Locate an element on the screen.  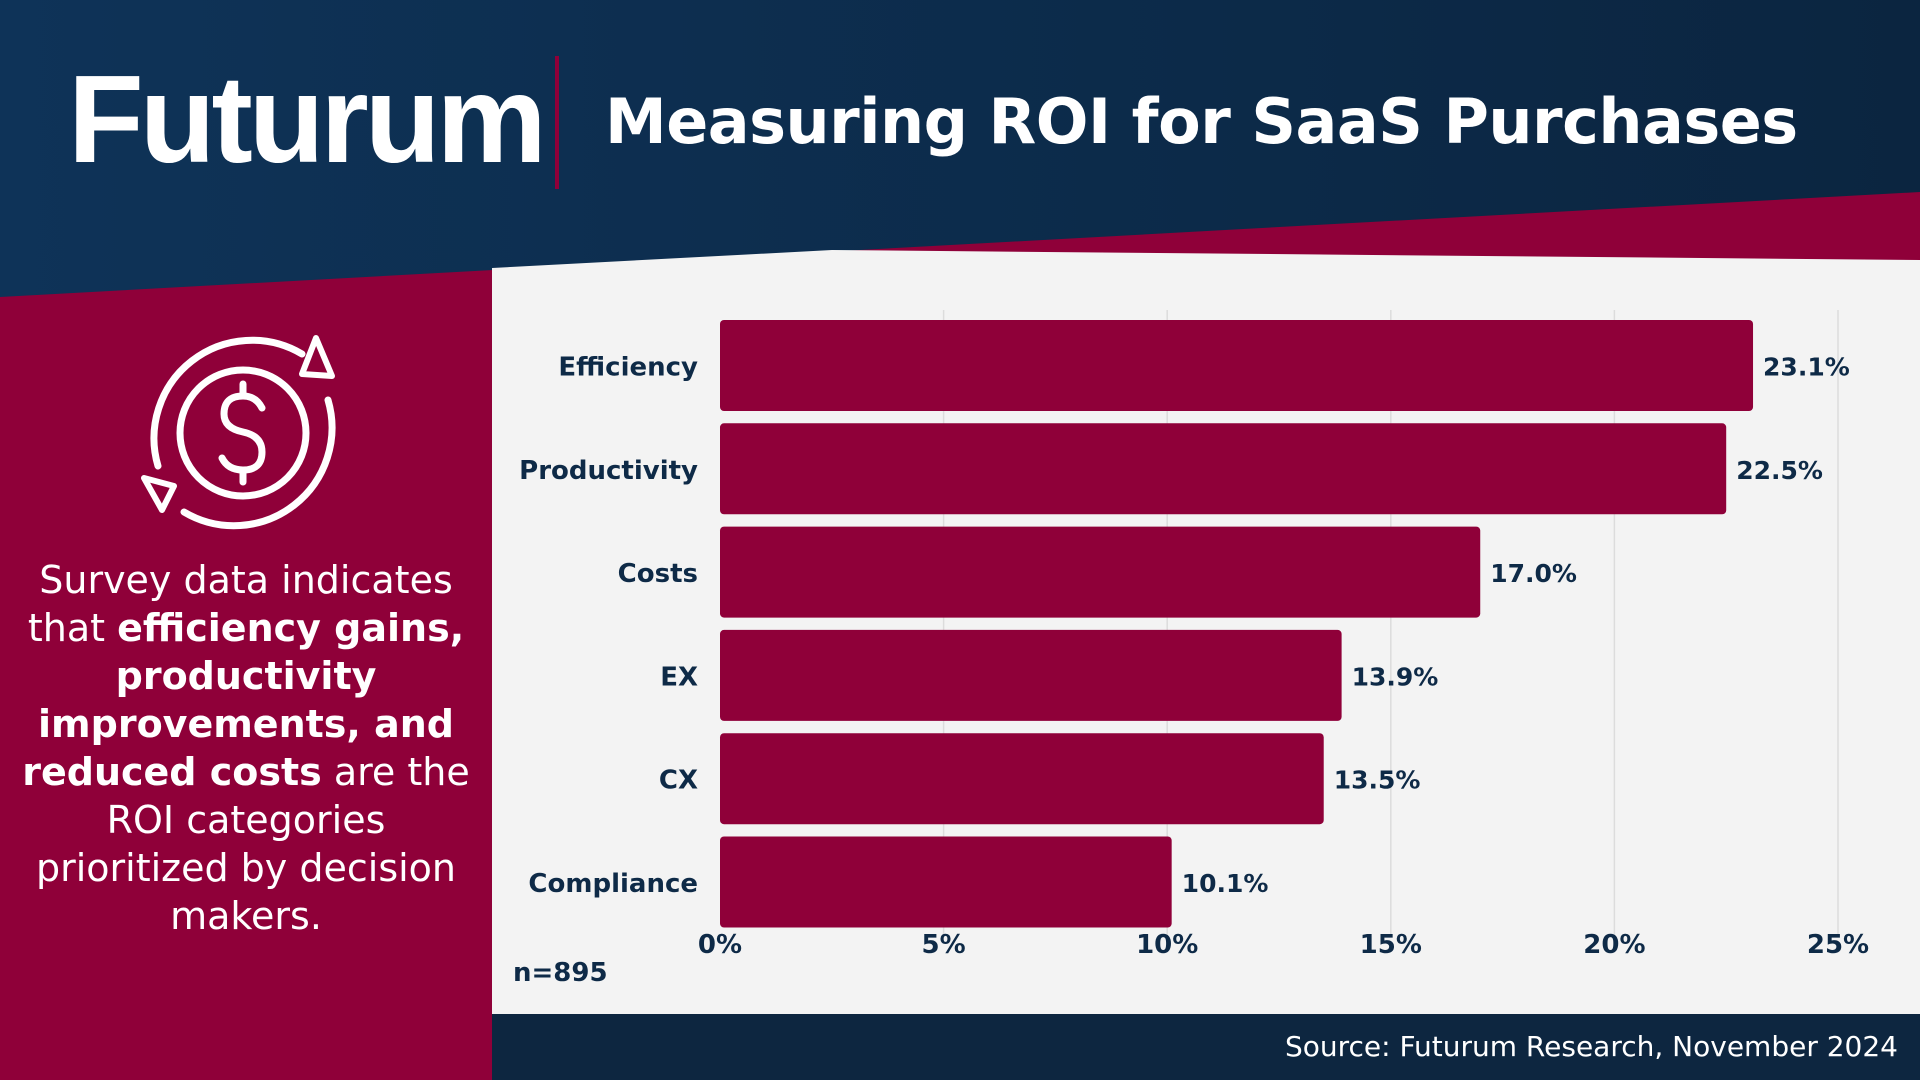
data-label: 22.5% is located at coordinates (1779, 470).